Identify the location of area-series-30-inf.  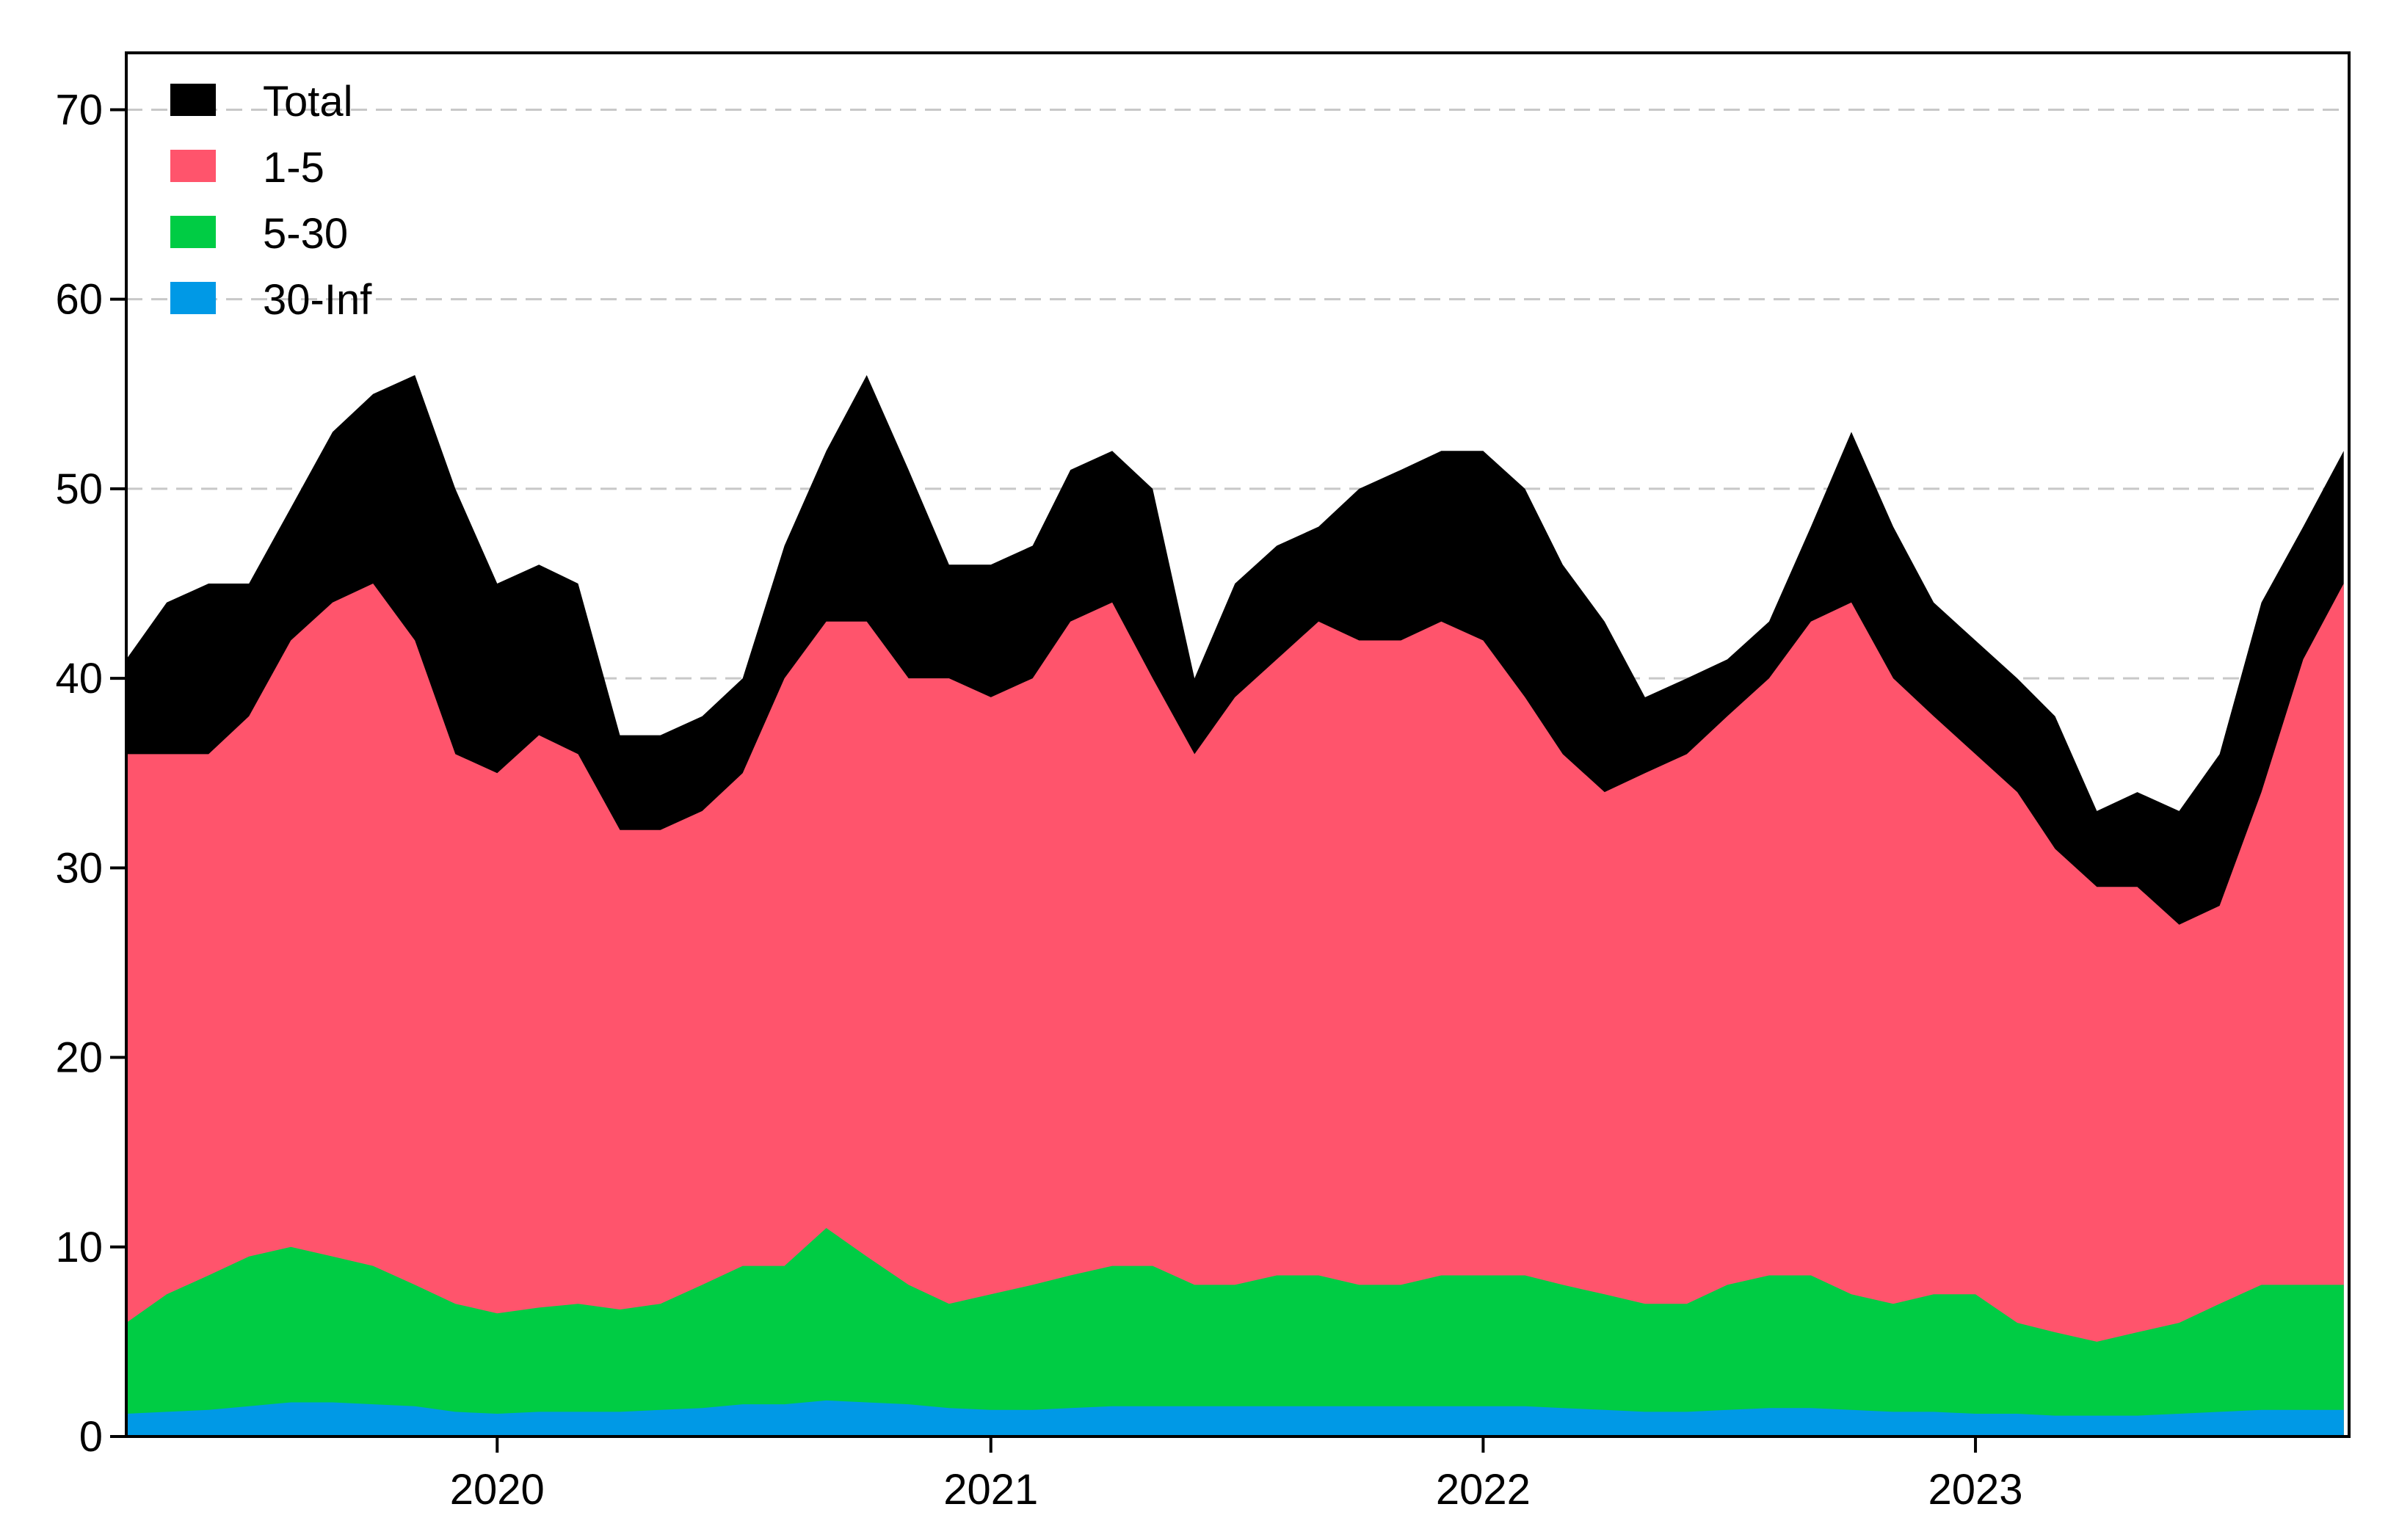
(1235, 1419).